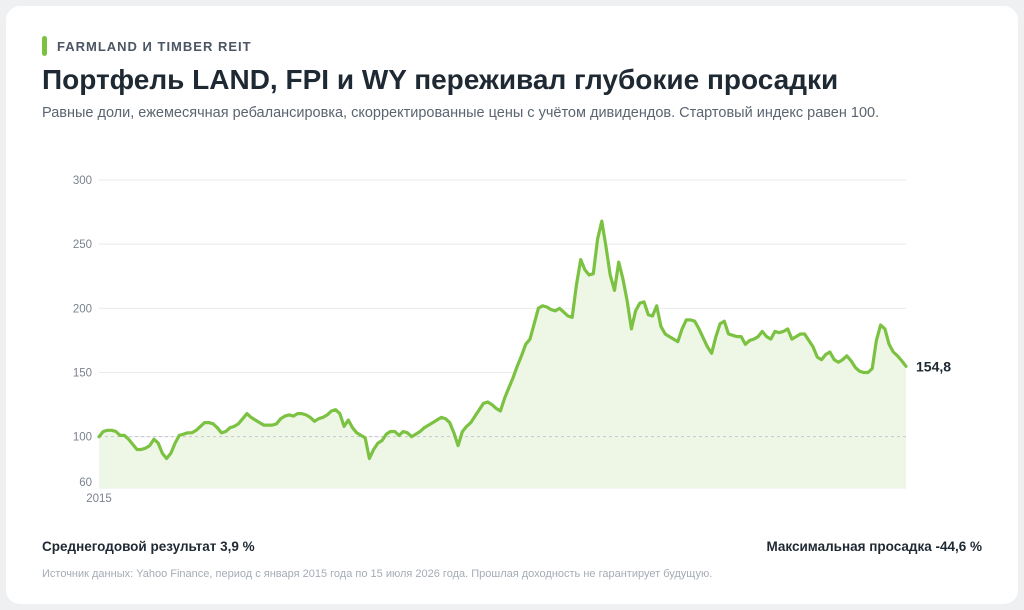  I want to click on y-tick-label: 250, so click(82, 245).